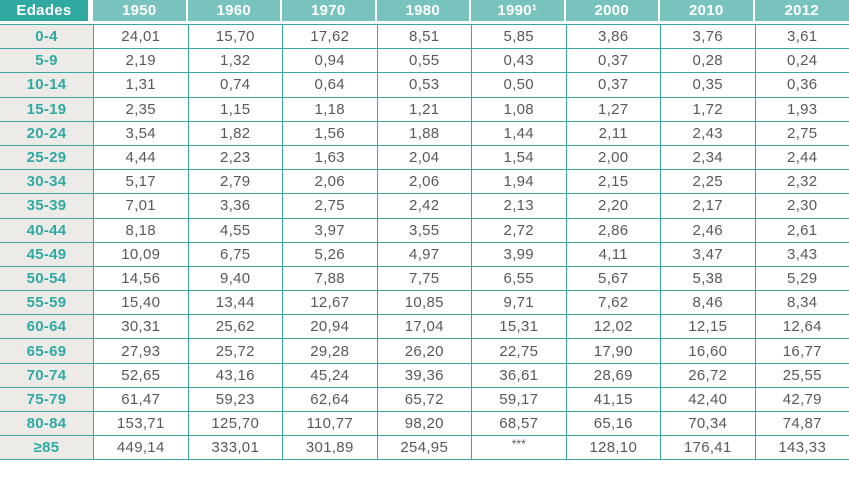  I want to click on value-cell: 449,14, so click(140, 448).